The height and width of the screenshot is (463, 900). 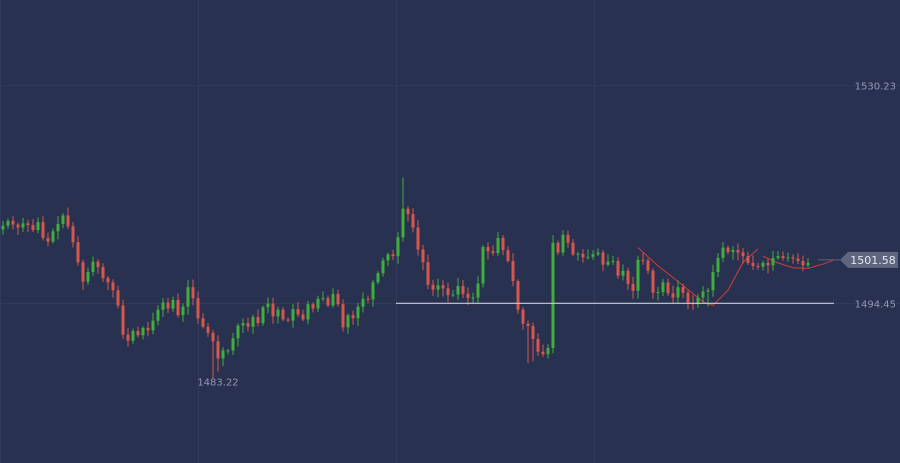 What do you see at coordinates (869, 259) in the screenshot?
I see `current-price-badge-shape` at bounding box center [869, 259].